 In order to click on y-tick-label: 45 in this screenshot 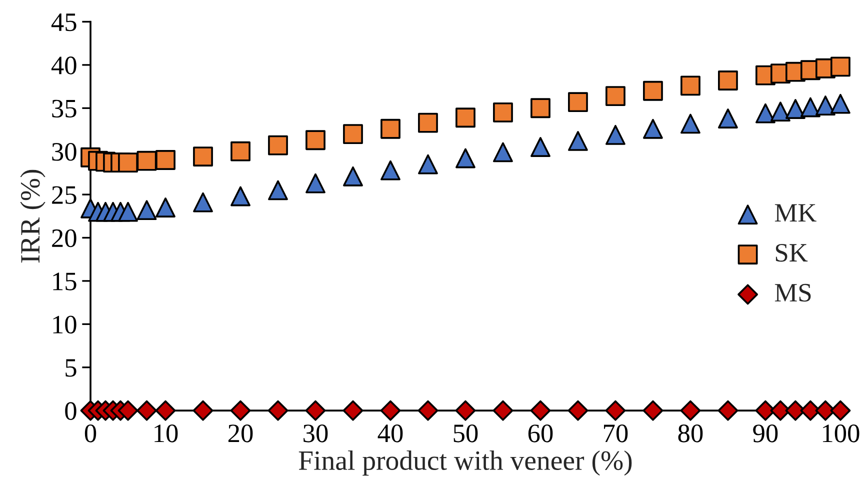, I will do `click(63, 23)`.